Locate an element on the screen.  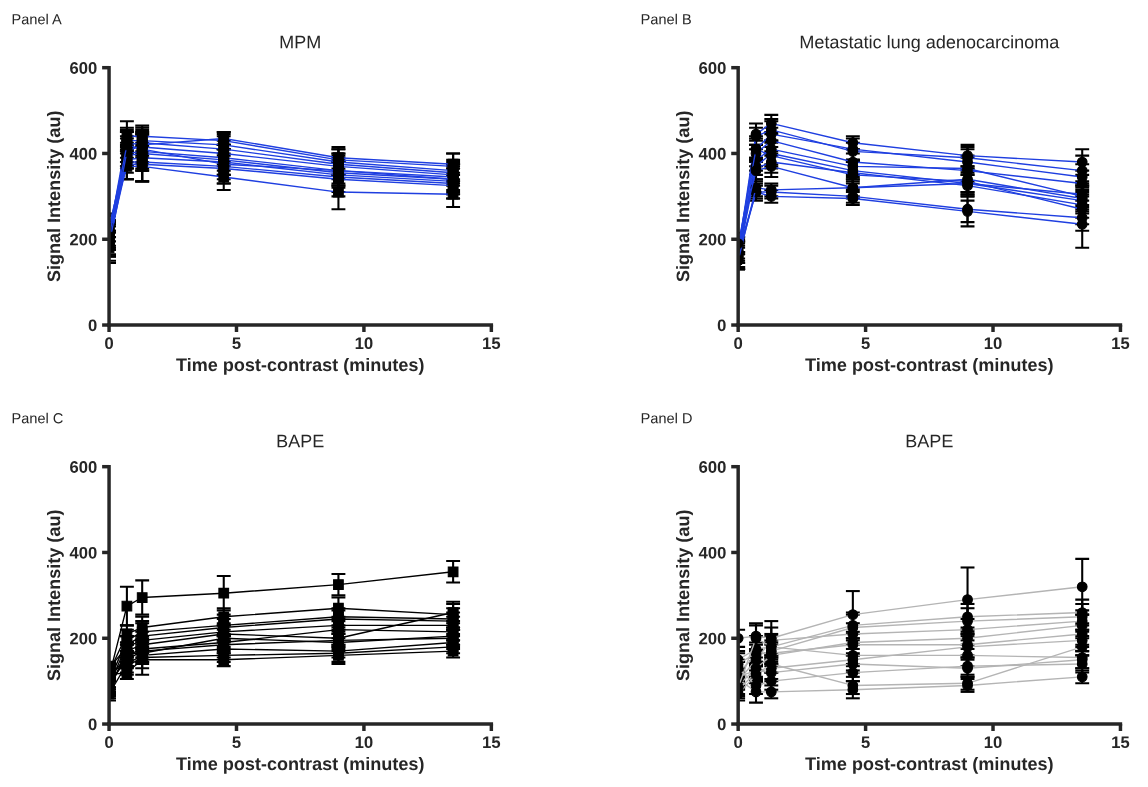
chart-title: Metastatic lung adenocarcinoma is located at coordinates (930, 43).